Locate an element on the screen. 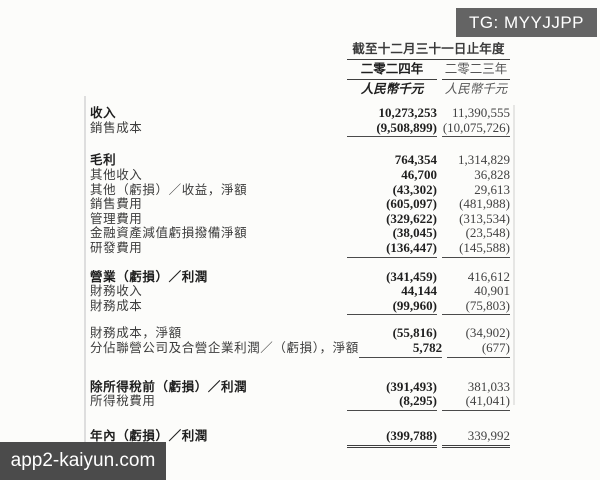  value-2024: (8,295) is located at coordinates (392, 402).